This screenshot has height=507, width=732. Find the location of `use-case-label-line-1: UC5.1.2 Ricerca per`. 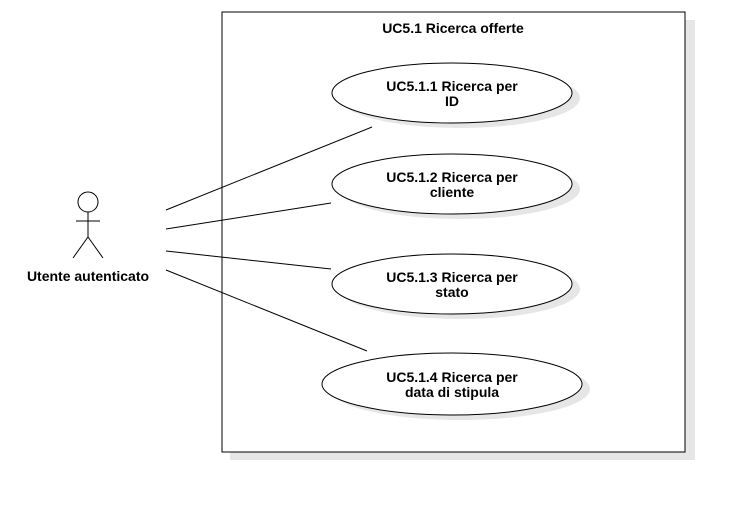

use-case-label-line-1: UC5.1.2 Ricerca per is located at coordinates (452, 177).